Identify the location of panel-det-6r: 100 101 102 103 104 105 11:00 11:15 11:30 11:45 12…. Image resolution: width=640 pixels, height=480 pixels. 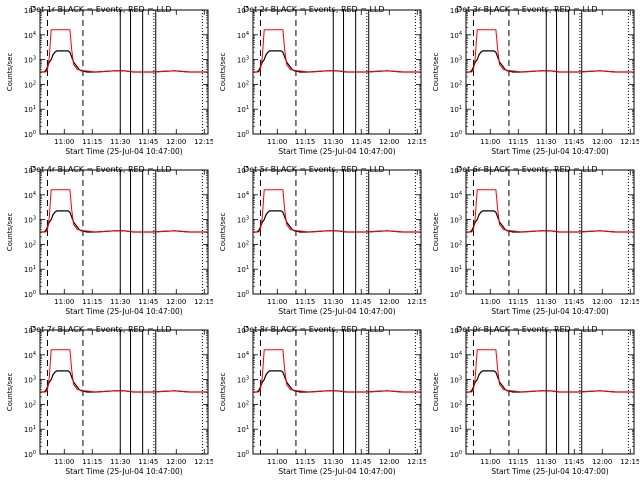
(535, 240).